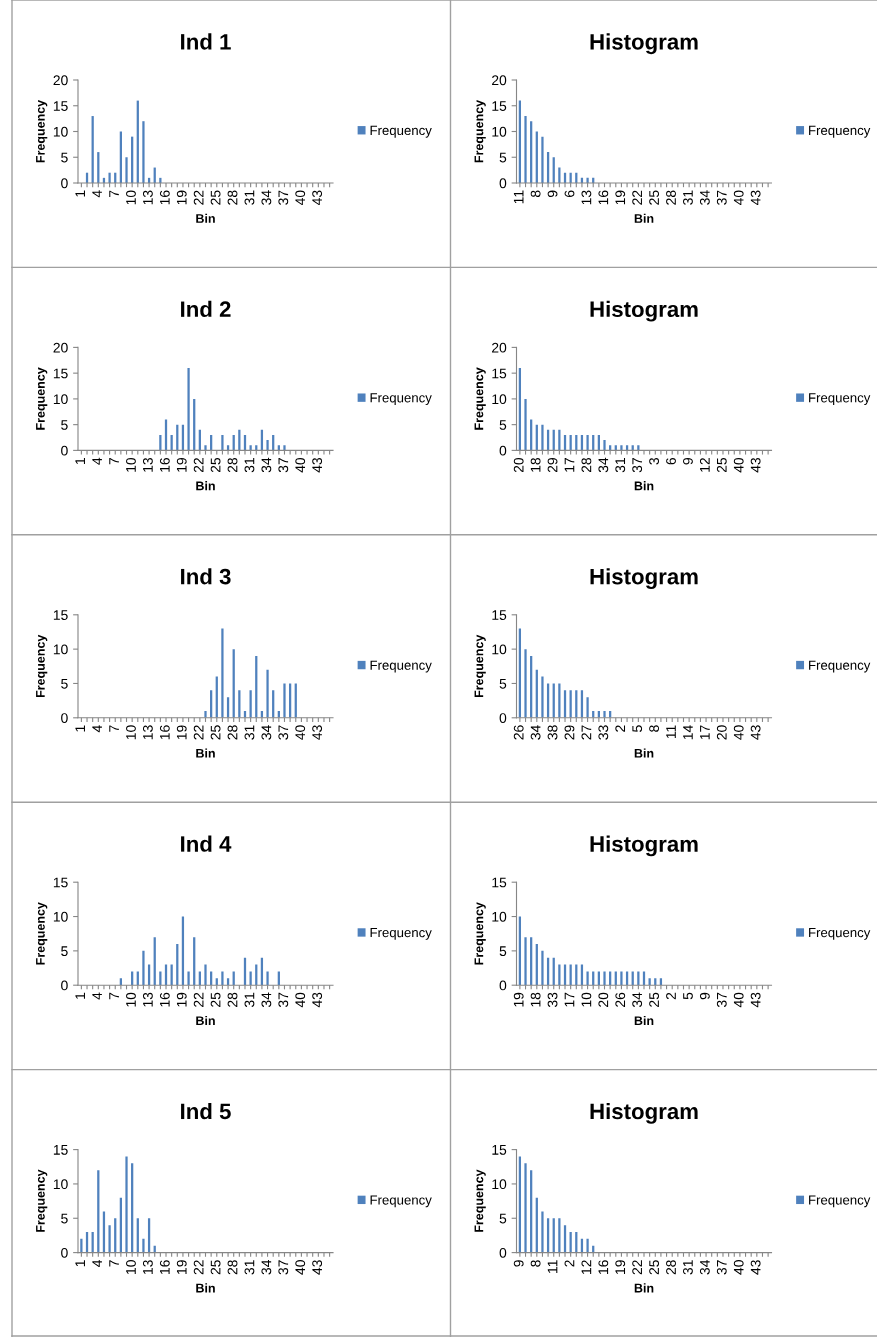  Describe the element at coordinates (518, 197) in the screenshot. I see `x-tick-label: 11` at that location.